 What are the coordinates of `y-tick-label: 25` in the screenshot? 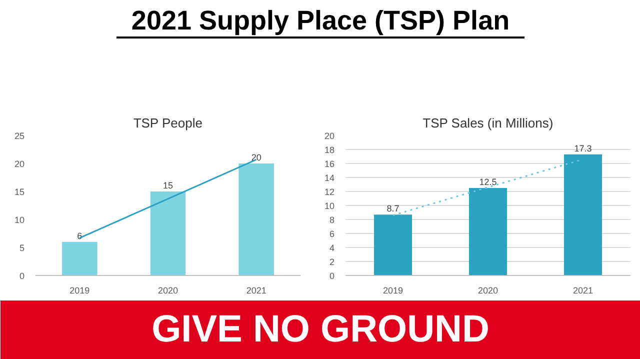 It's located at (19, 136).